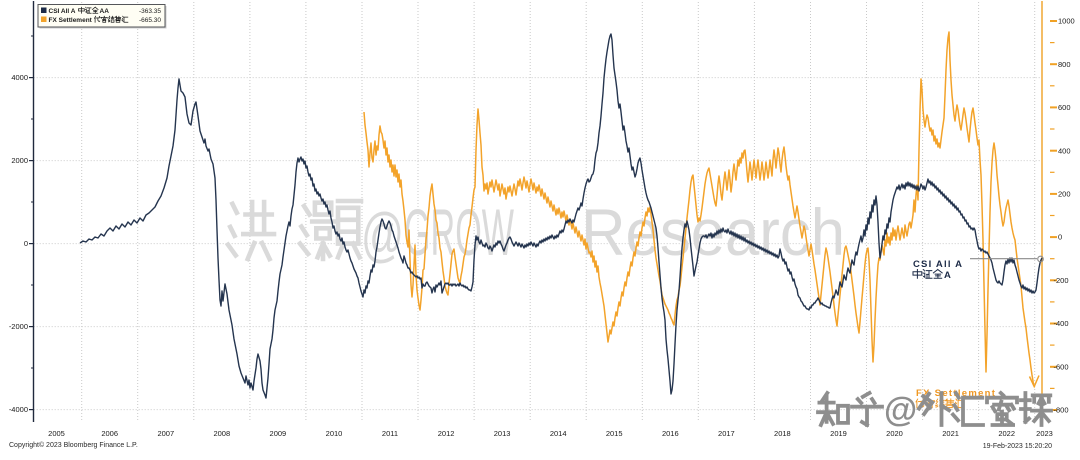  Describe the element at coordinates (670, 433) in the screenshot. I see `svg-text: 2016` at that location.